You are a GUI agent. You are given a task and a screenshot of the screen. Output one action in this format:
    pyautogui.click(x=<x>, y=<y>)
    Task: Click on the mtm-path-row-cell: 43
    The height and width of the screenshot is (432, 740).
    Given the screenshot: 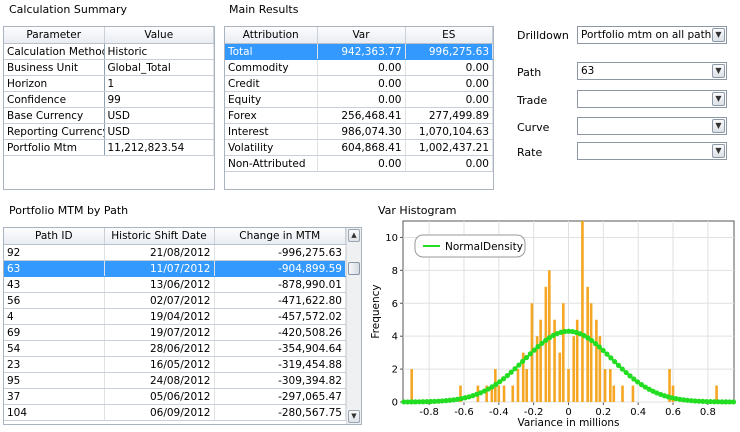 What is the action you would take?
    pyautogui.click(x=54, y=284)
    